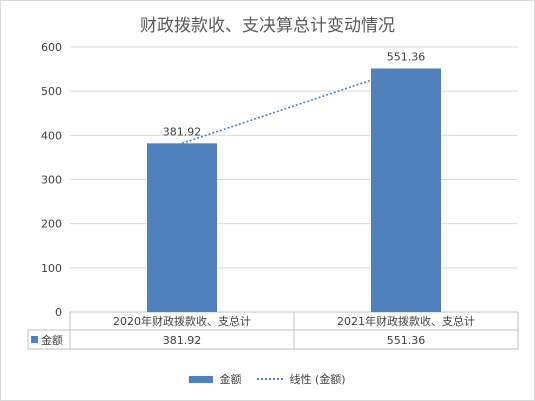  Describe the element at coordinates (51, 180) in the screenshot. I see `y-tick-label: 300` at that location.